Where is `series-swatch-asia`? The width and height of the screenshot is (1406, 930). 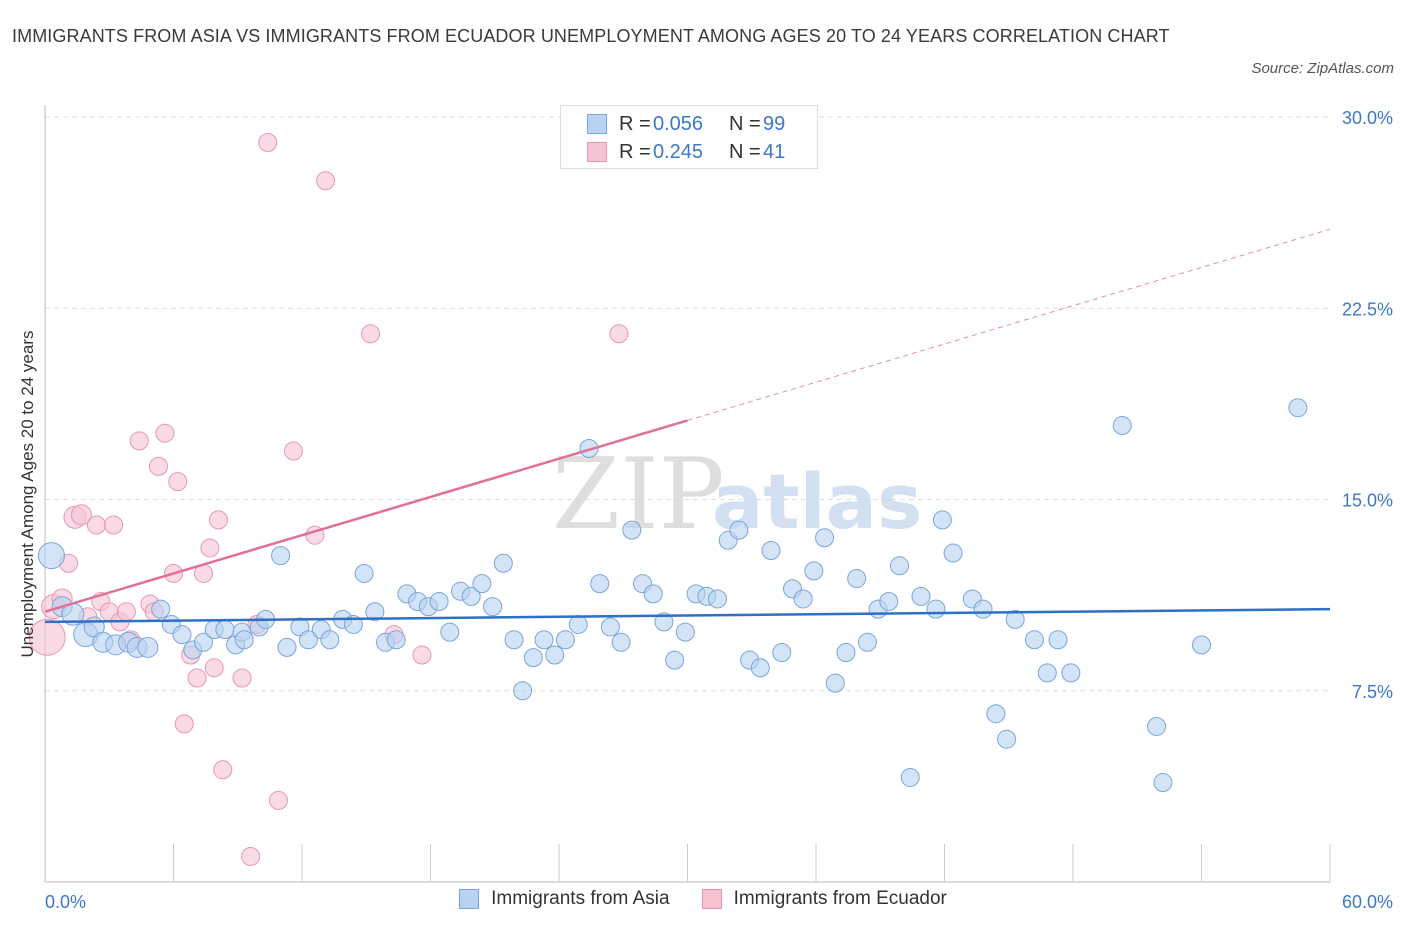
series-swatch-asia is located at coordinates (469, 899).